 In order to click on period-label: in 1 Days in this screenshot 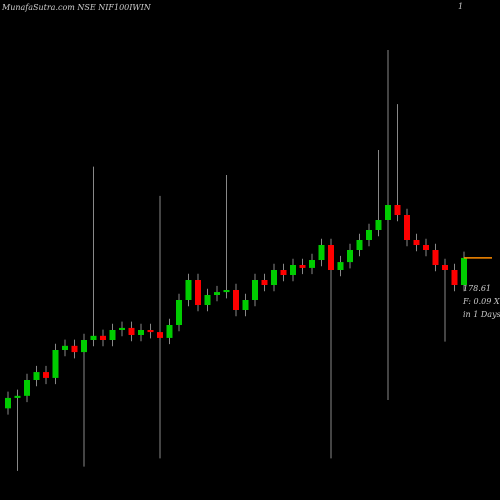, I will do `click(481, 314)`.